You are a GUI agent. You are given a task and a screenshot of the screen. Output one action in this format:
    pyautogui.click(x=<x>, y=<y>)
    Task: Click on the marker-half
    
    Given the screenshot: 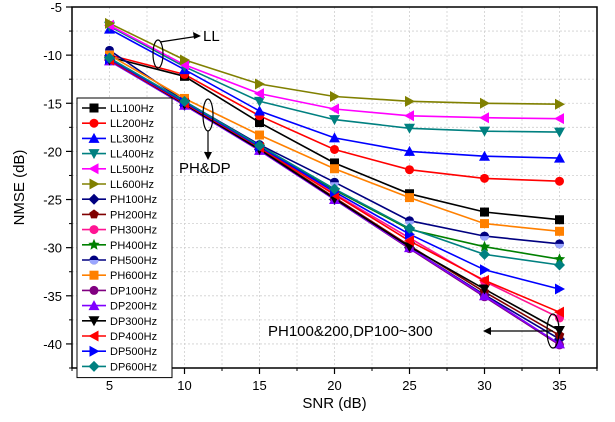 What is the action you would take?
    pyautogui.click(x=94, y=262)
    